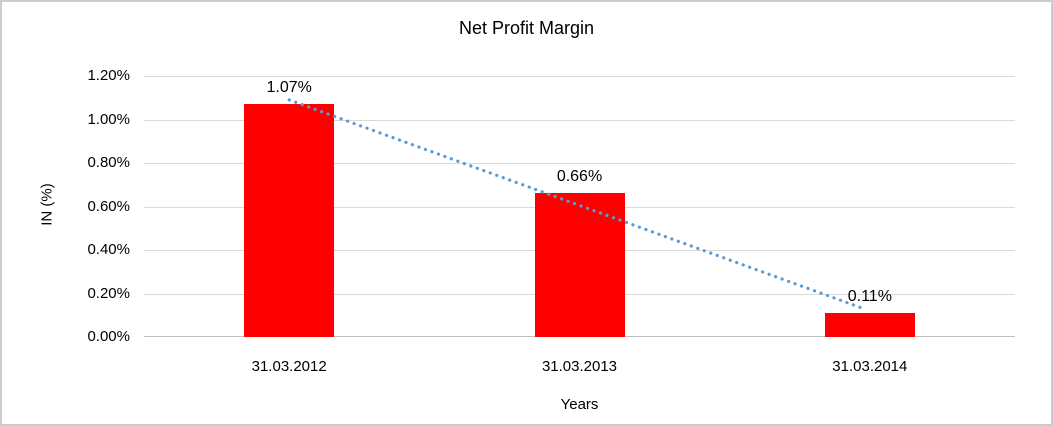 Image resolution: width=1053 pixels, height=426 pixels. I want to click on y-tick-label: 0.00%, so click(108, 336).